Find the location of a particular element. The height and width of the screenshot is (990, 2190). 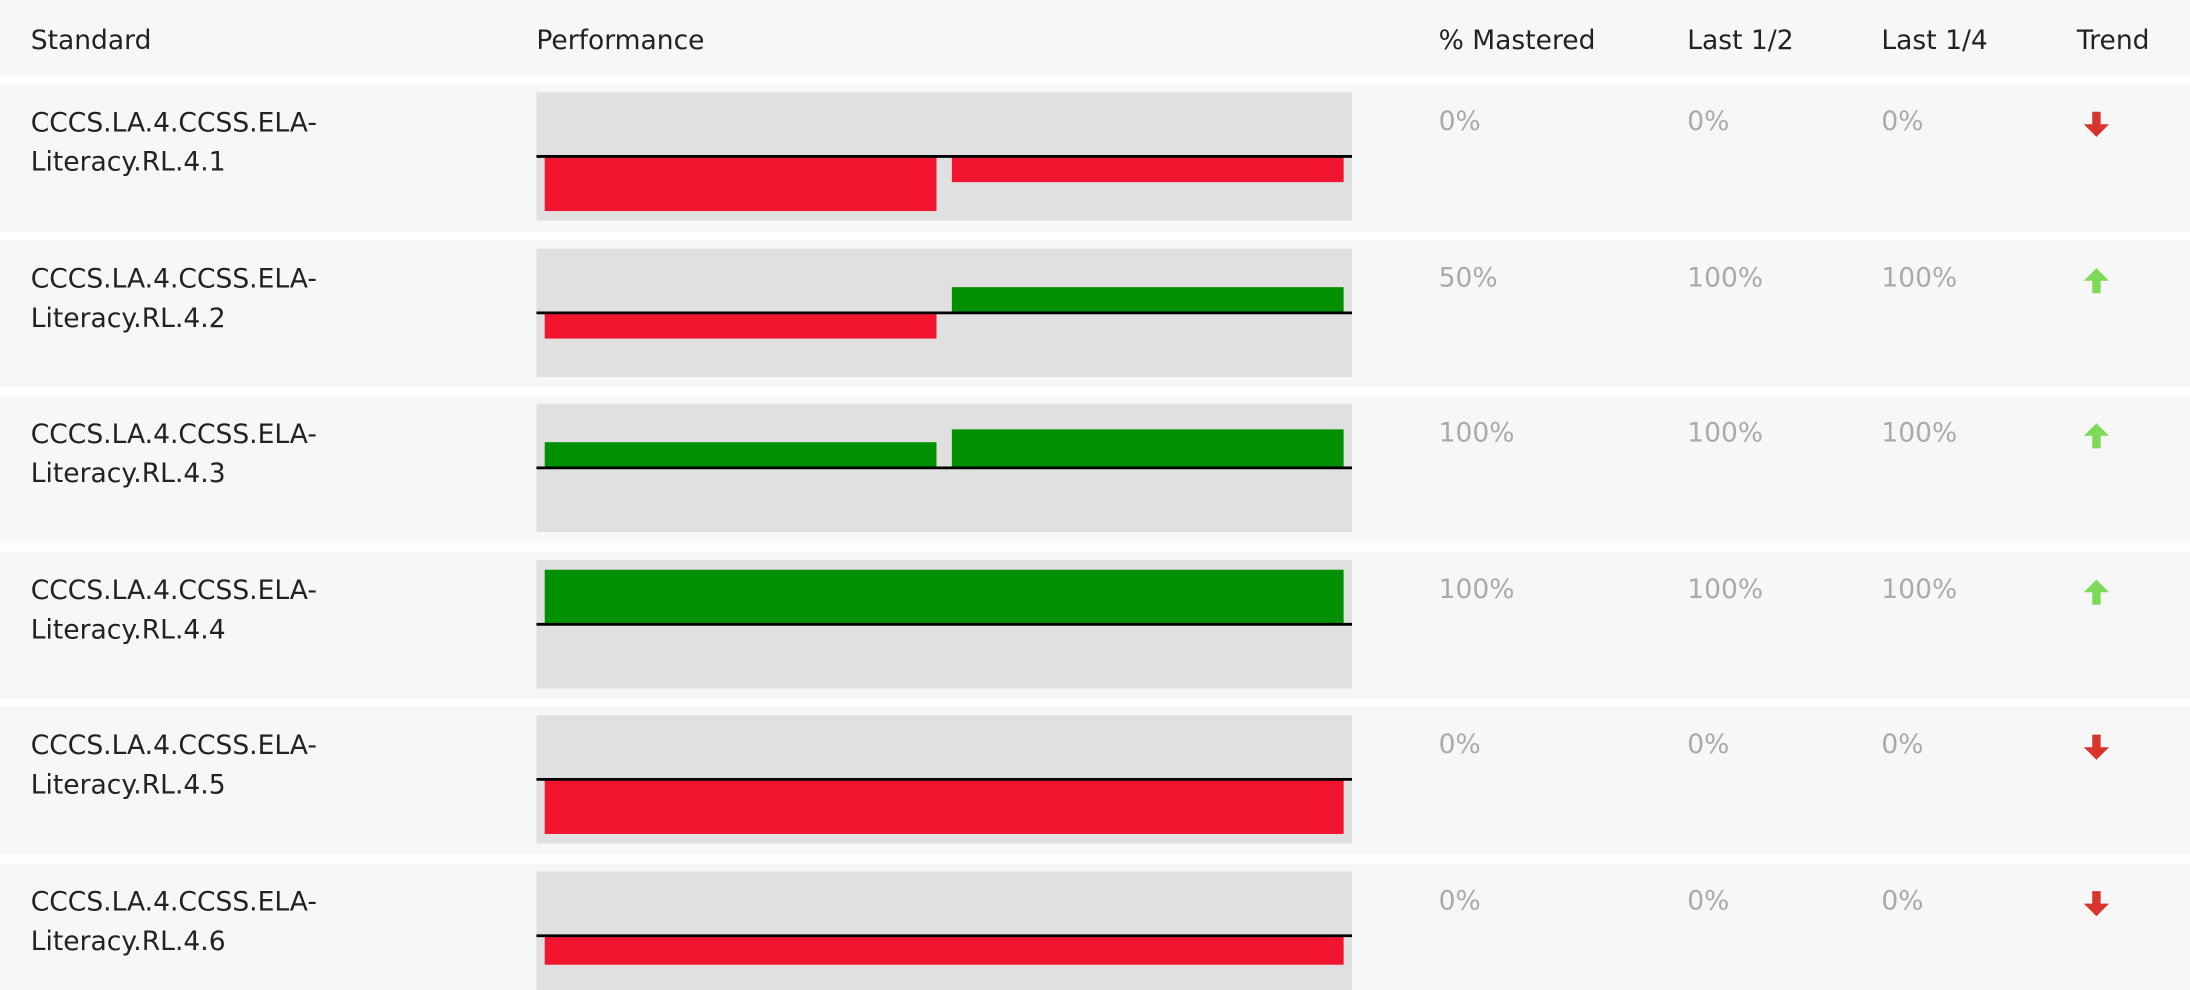

standard-name: CCCS.LA.4.CCSS.ELA-Literacy.RL.4.5 is located at coordinates (173, 765).